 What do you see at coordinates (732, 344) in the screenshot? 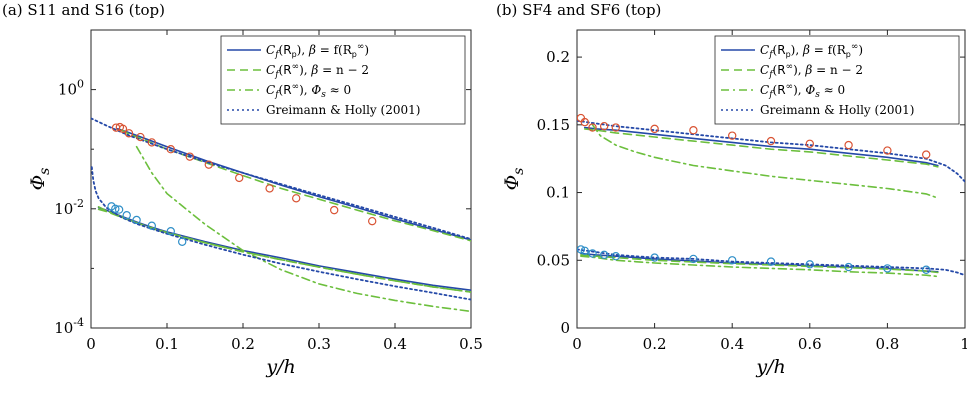
I see `panel-b-xtick-label: 0.4` at bounding box center [732, 344].